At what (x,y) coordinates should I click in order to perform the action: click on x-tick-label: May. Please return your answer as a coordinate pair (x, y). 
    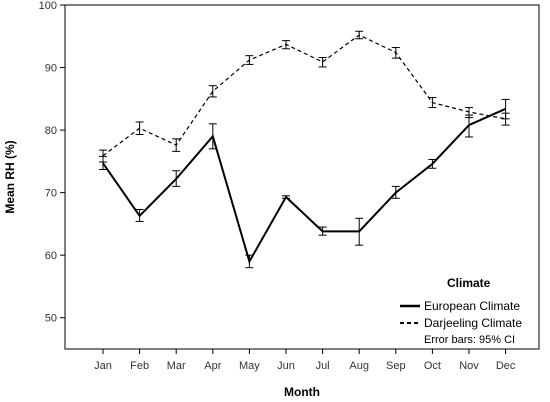
    Looking at the image, I should click on (249, 366).